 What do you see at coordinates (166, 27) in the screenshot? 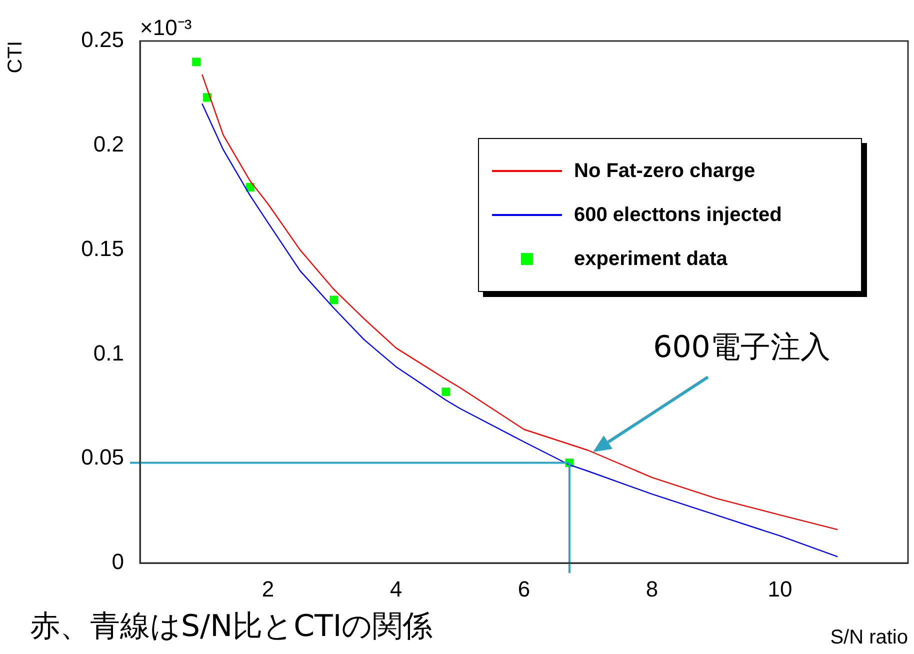
I see `text: ×10⁻³` at bounding box center [166, 27].